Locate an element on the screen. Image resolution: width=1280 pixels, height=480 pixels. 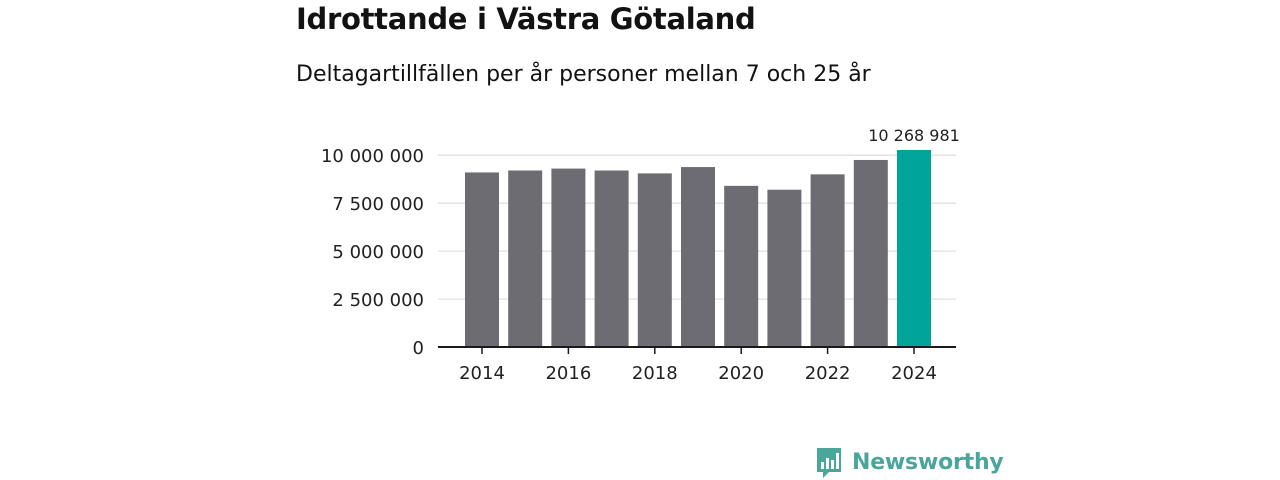
x-tick-label: 2020 is located at coordinates (741, 373).